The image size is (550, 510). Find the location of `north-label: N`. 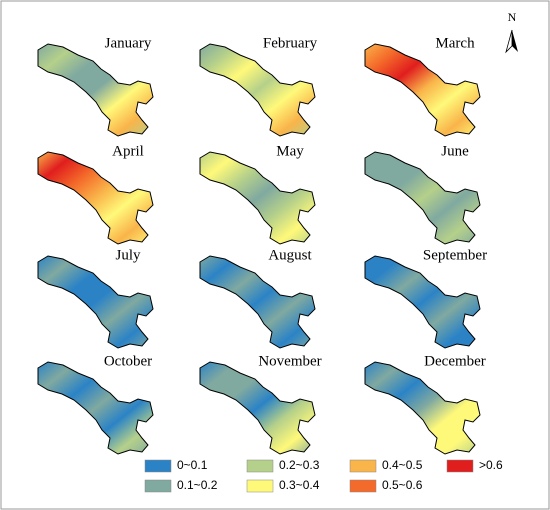

north-label: N is located at coordinates (512, 17).